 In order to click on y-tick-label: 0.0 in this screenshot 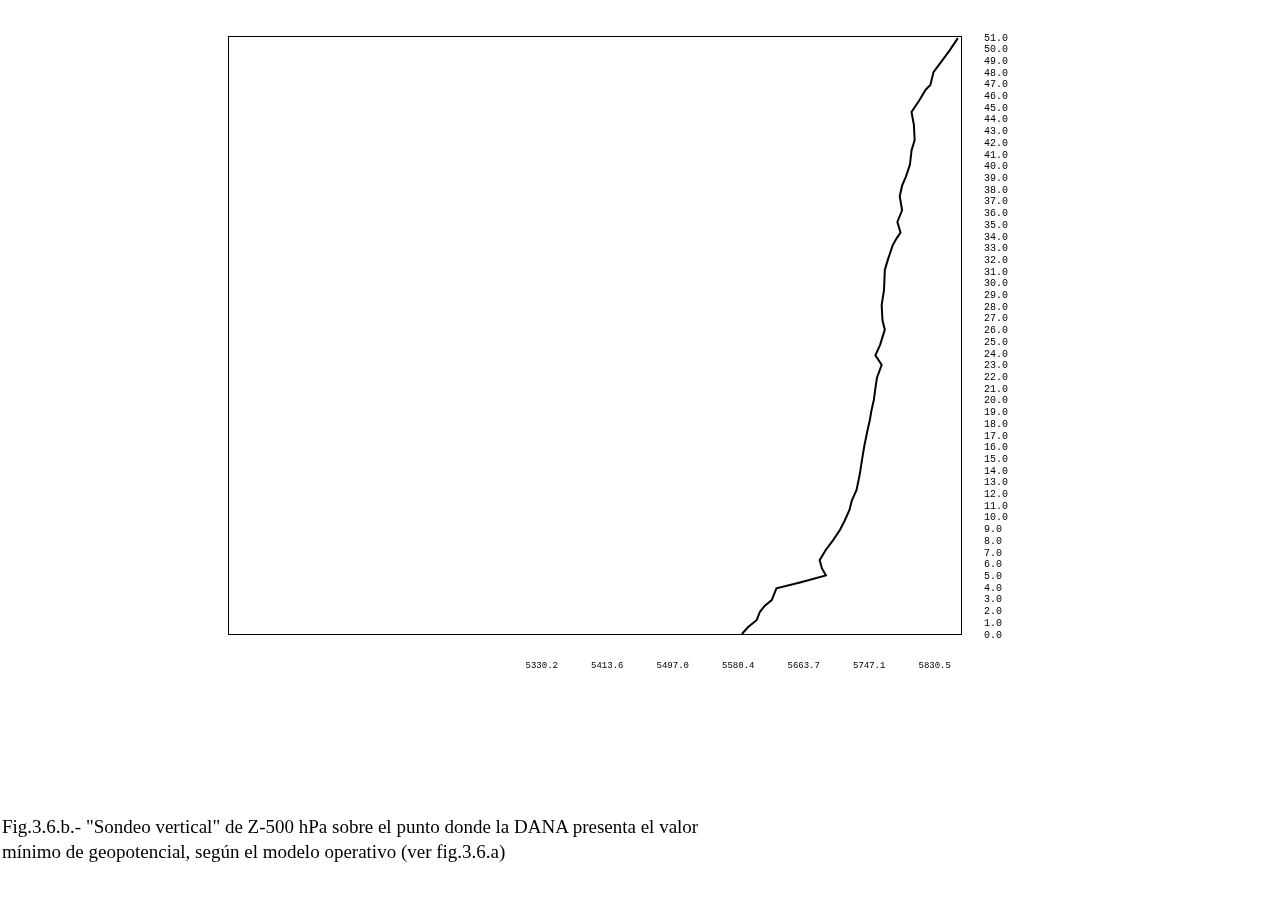, I will do `click(993, 635)`.